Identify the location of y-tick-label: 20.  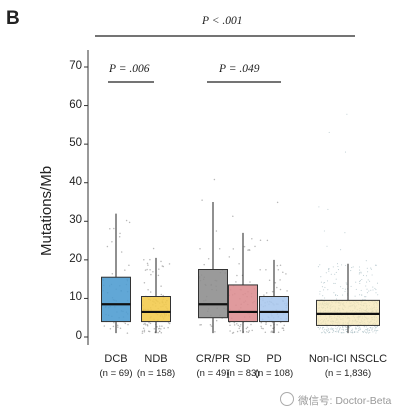
(75, 258).